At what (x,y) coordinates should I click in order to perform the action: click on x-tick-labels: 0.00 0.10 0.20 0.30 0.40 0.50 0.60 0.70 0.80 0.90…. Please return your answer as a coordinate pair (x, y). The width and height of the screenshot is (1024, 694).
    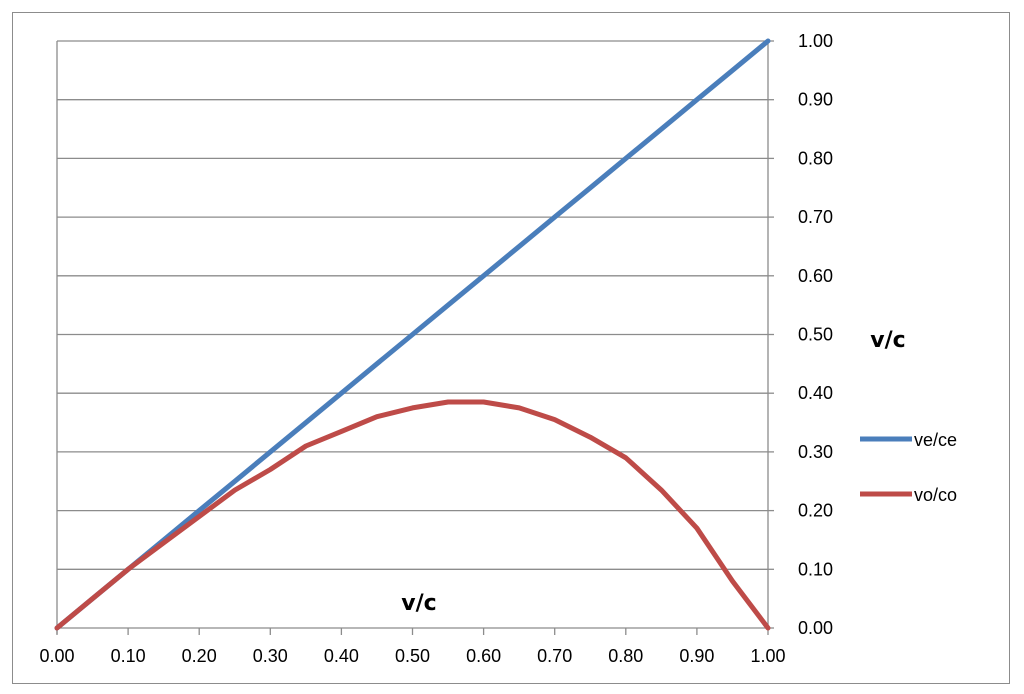
    Looking at the image, I should click on (412, 656).